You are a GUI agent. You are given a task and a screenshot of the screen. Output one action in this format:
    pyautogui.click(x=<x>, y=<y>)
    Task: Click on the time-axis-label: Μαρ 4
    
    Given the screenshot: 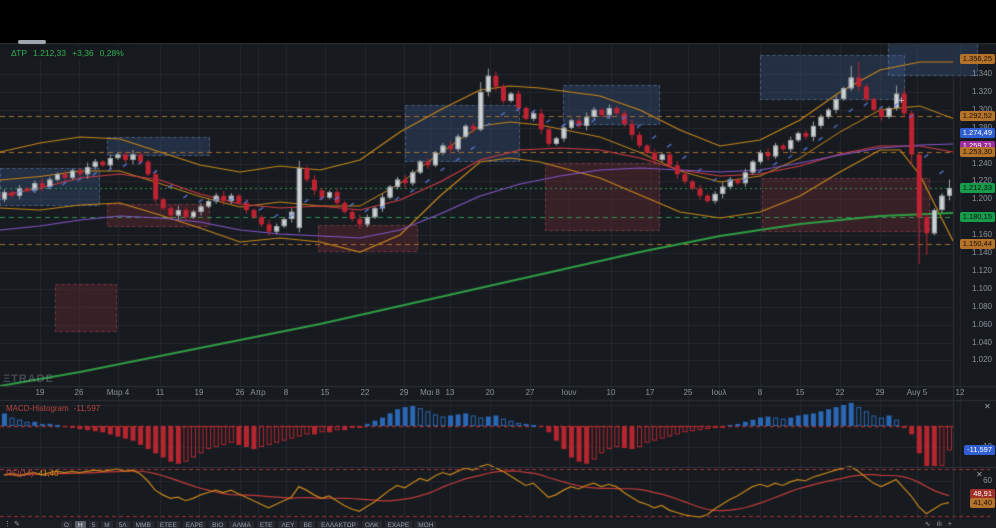 What is the action you would take?
    pyautogui.click(x=118, y=392)
    